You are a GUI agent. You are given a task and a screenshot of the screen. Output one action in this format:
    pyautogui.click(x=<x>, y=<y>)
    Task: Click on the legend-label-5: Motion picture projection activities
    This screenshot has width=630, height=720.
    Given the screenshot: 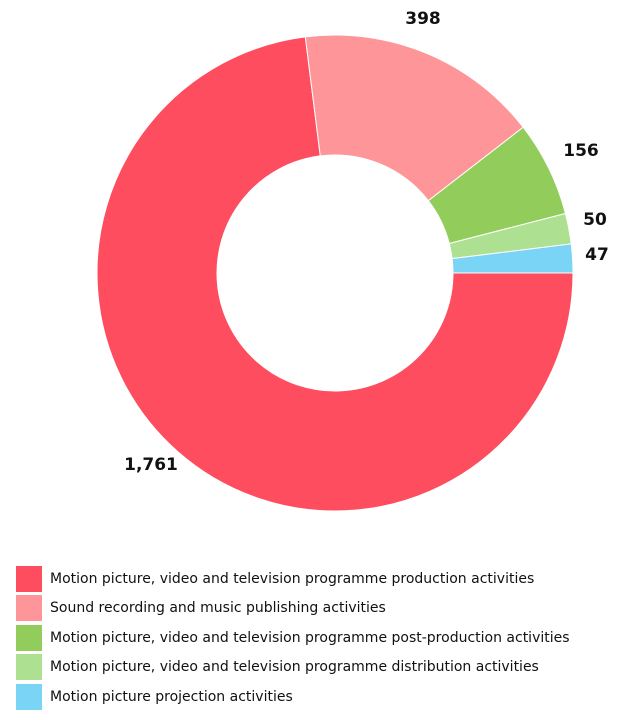 What is the action you would take?
    pyautogui.click(x=171, y=696)
    